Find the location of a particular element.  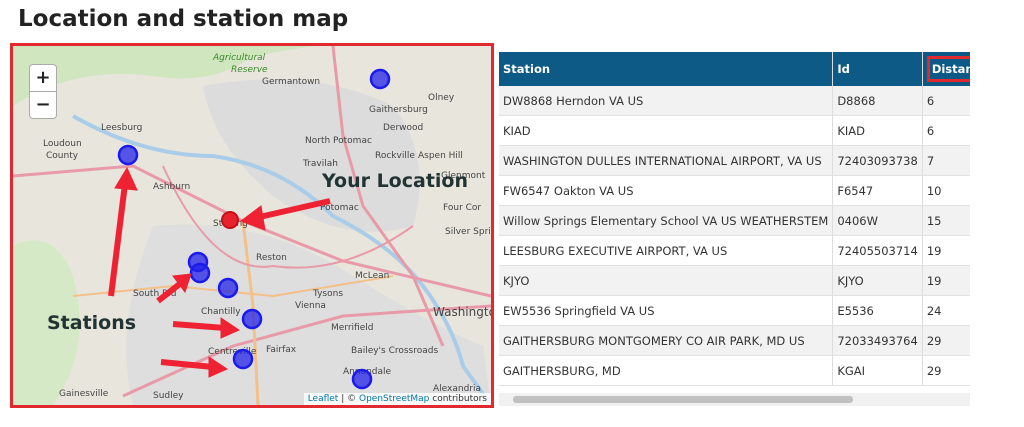

attribution-link: OpenStreetMap is located at coordinates (394, 399).